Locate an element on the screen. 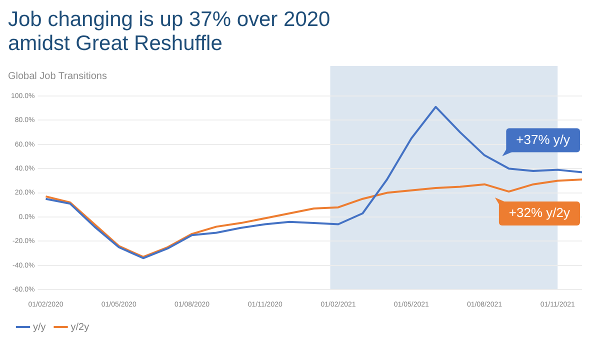 The width and height of the screenshot is (600, 350). annotation: +32% y/2y is located at coordinates (539, 212).